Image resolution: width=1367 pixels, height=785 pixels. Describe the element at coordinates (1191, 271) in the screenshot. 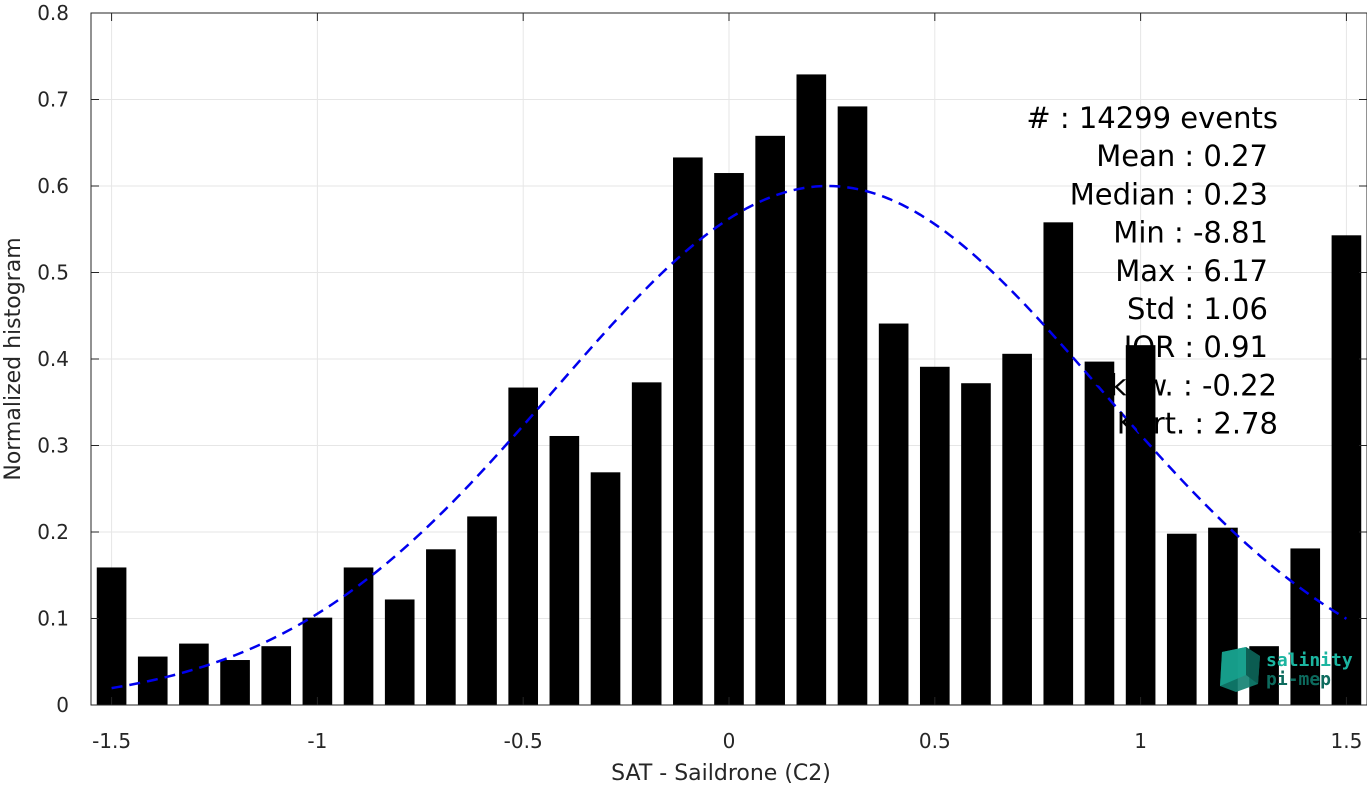

I see `stat-line: Max : 6.17` at that location.